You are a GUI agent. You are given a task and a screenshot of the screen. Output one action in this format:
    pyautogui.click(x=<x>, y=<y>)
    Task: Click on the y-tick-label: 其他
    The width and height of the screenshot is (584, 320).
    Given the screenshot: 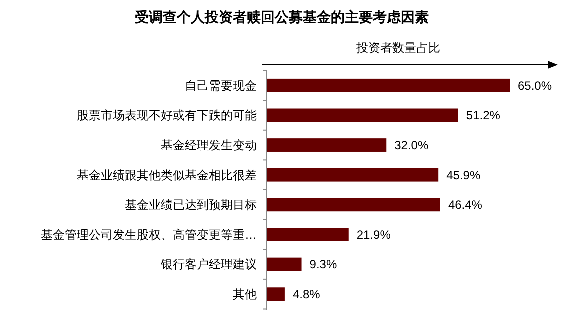 What is the action you would take?
    pyautogui.click(x=245, y=295)
    